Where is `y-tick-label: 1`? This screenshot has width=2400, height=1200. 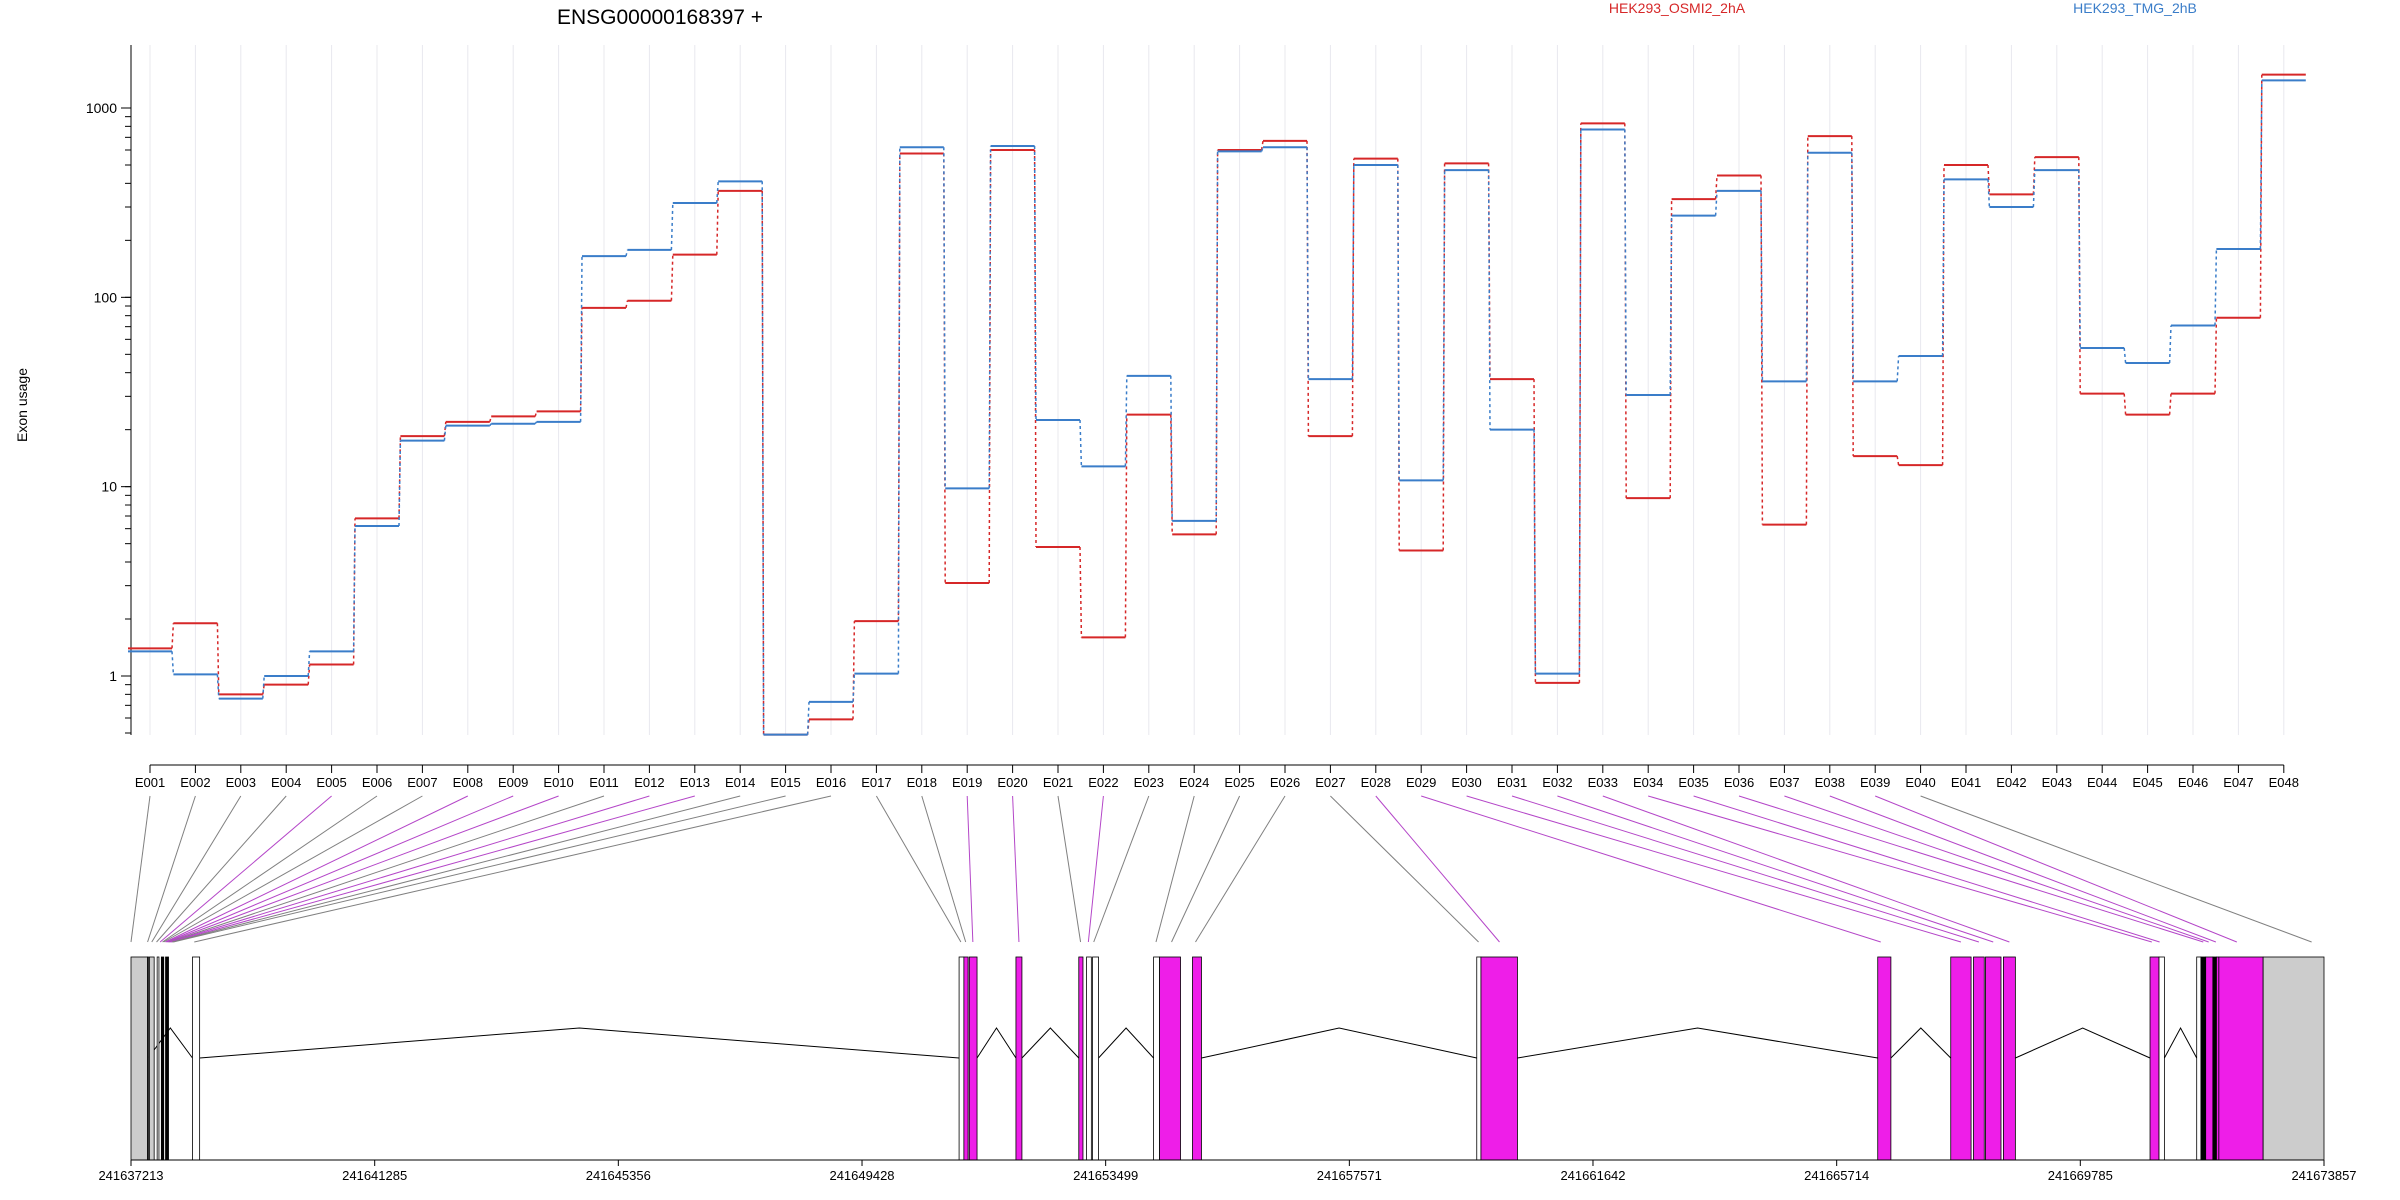 y-tick-label: 1 is located at coordinates (113, 676).